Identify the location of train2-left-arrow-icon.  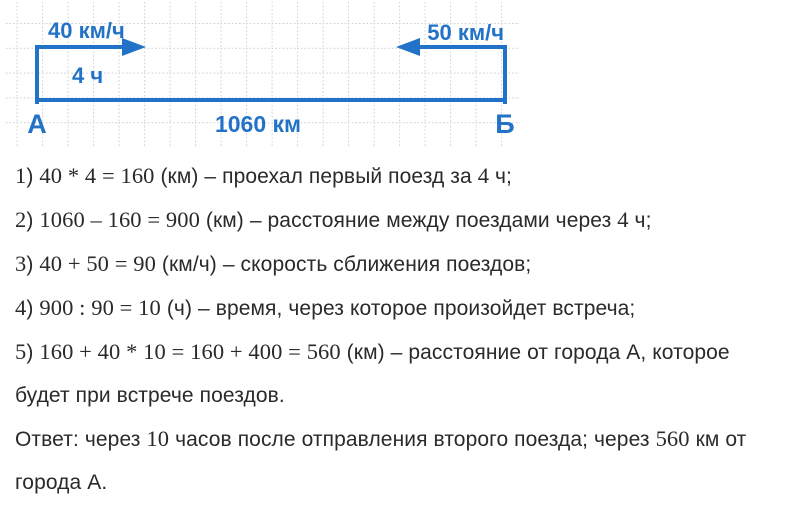
(408, 47).